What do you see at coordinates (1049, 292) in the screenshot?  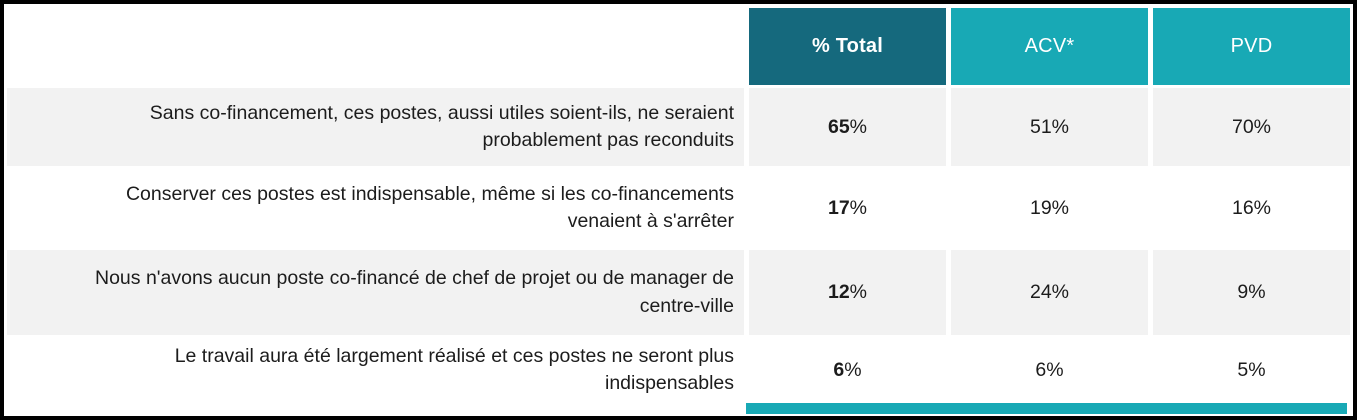 I see `value-acv-row3: 24%` at bounding box center [1049, 292].